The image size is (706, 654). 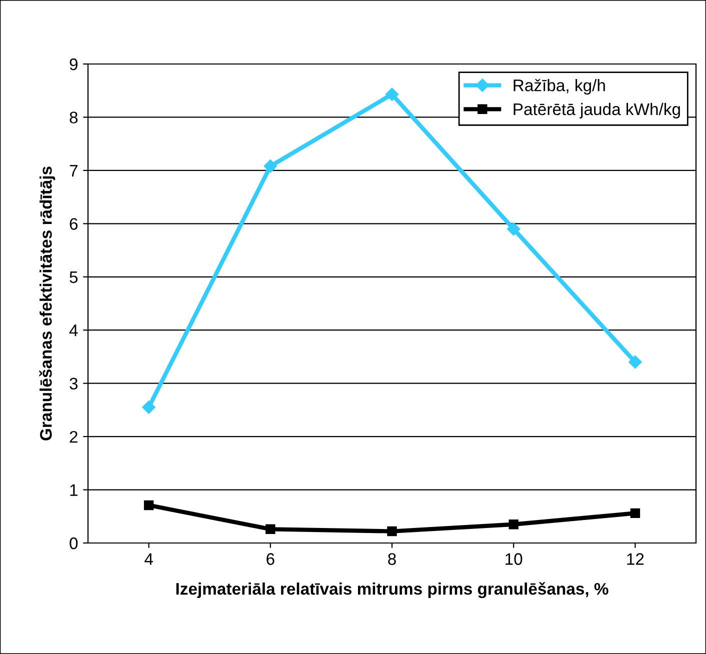 I want to click on x-tick-label: 4, so click(x=148, y=559).